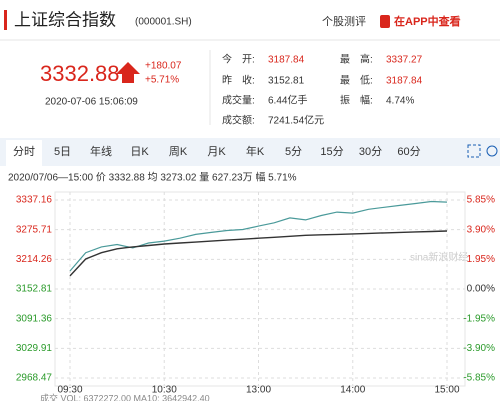 The width and height of the screenshot is (500, 401). I want to click on phone-icon, so click(385, 21).